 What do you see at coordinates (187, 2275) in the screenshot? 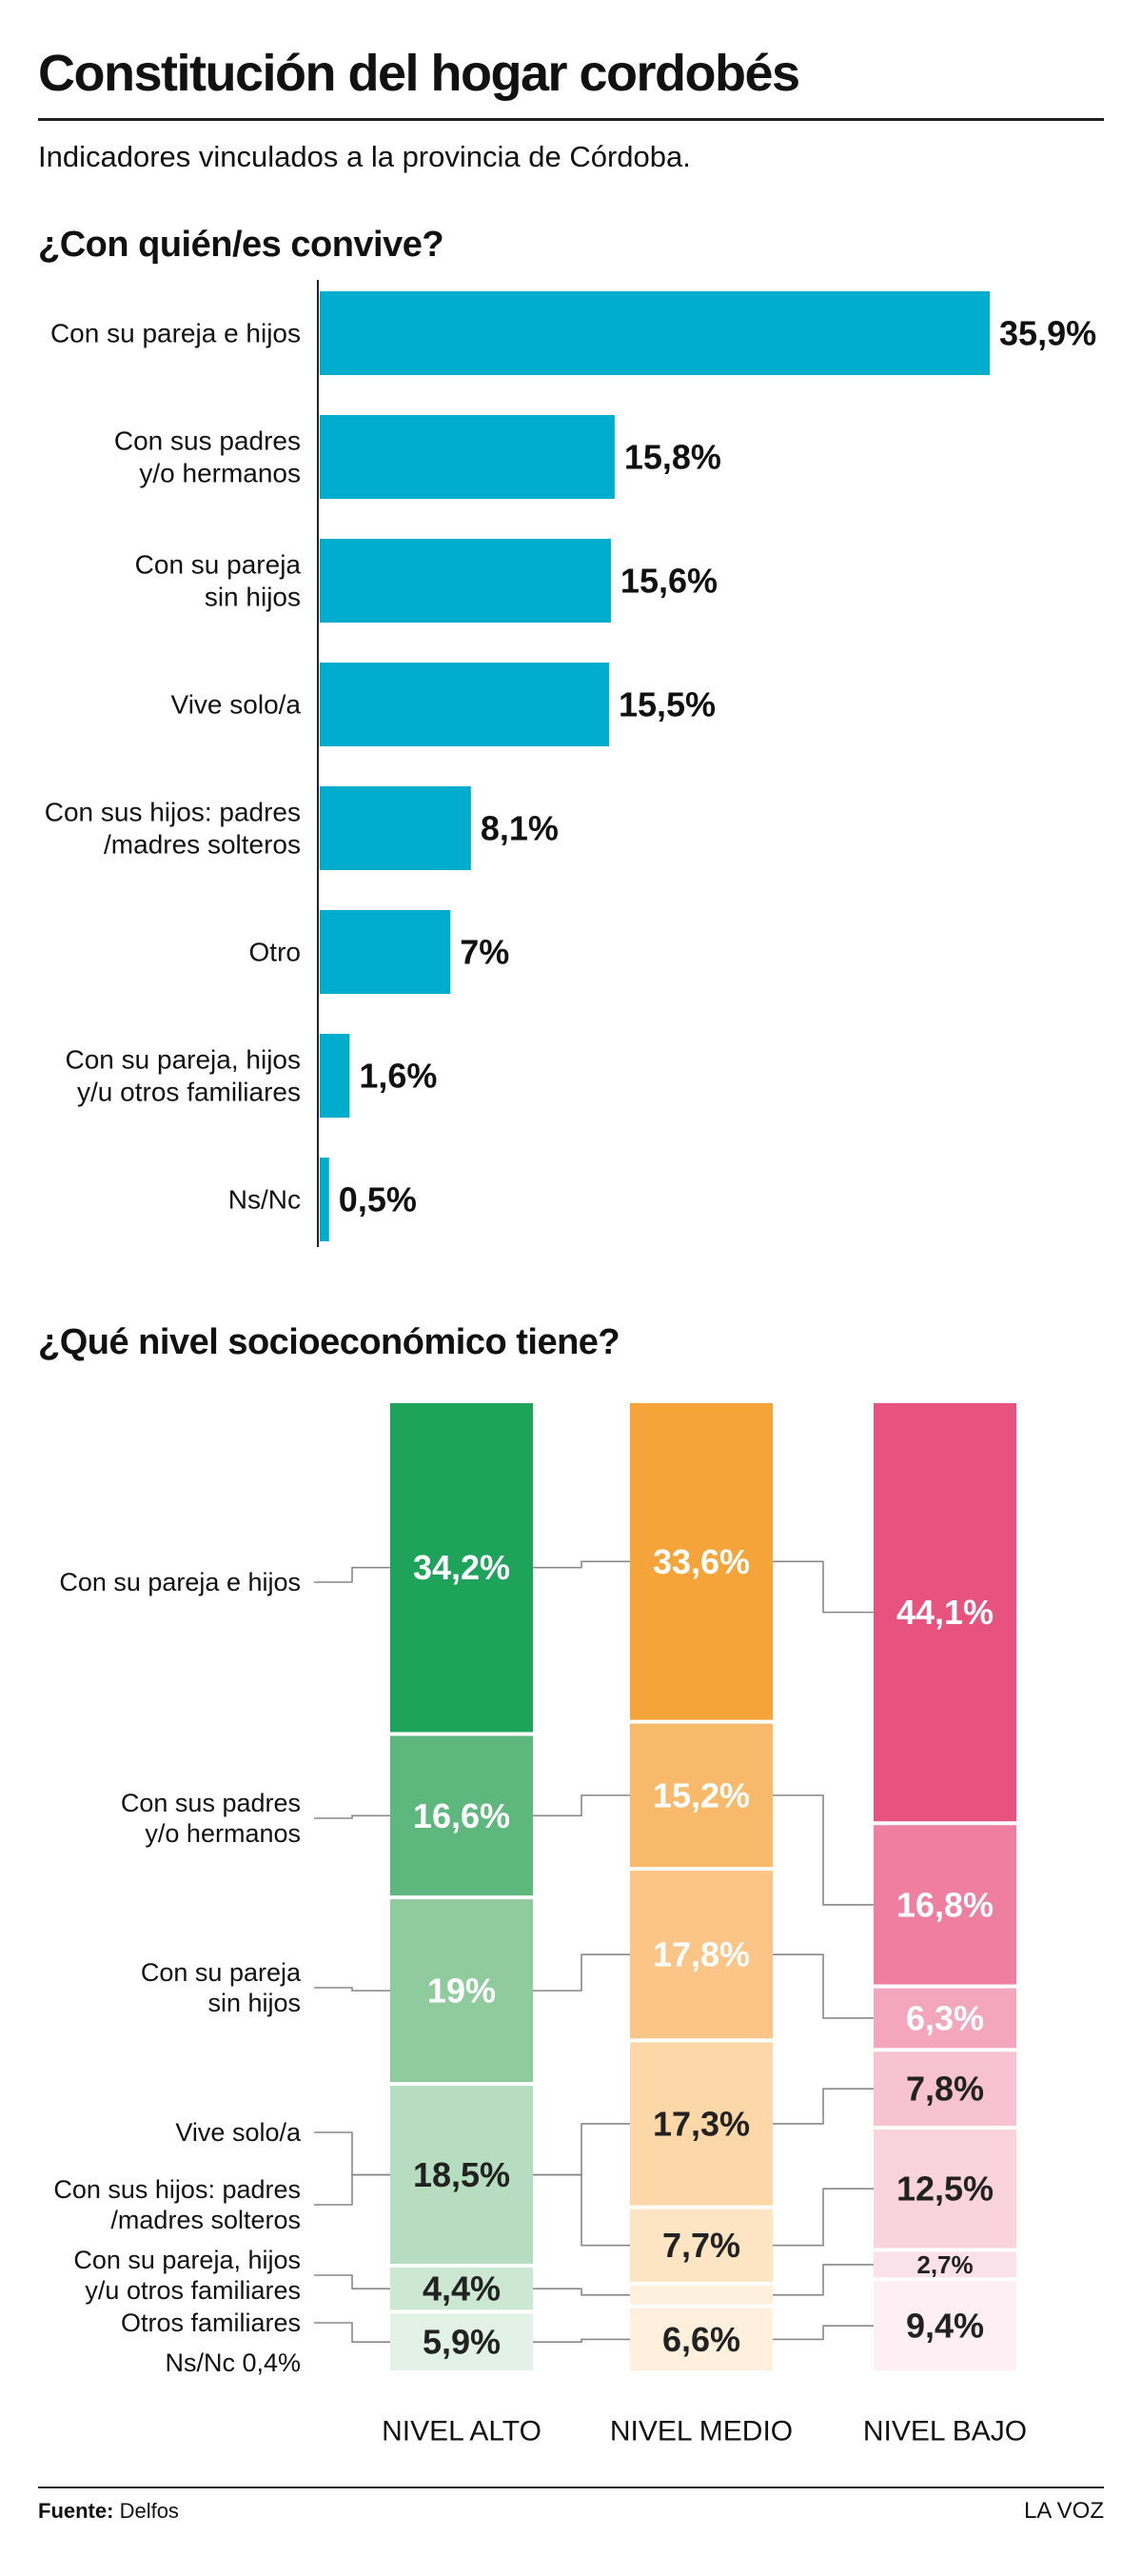
I see `row-category-label: Con su pareja, hijos y/u otros familiares` at bounding box center [187, 2275].